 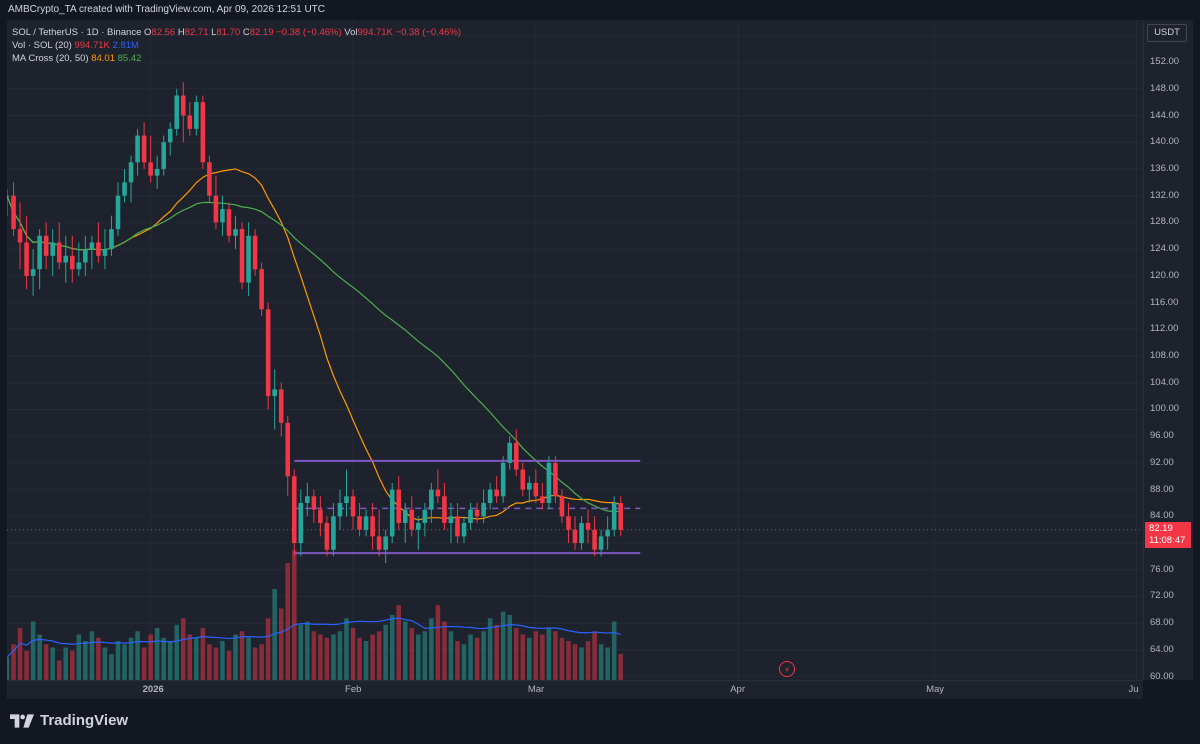 I want to click on open-label: O, so click(x=148, y=32).